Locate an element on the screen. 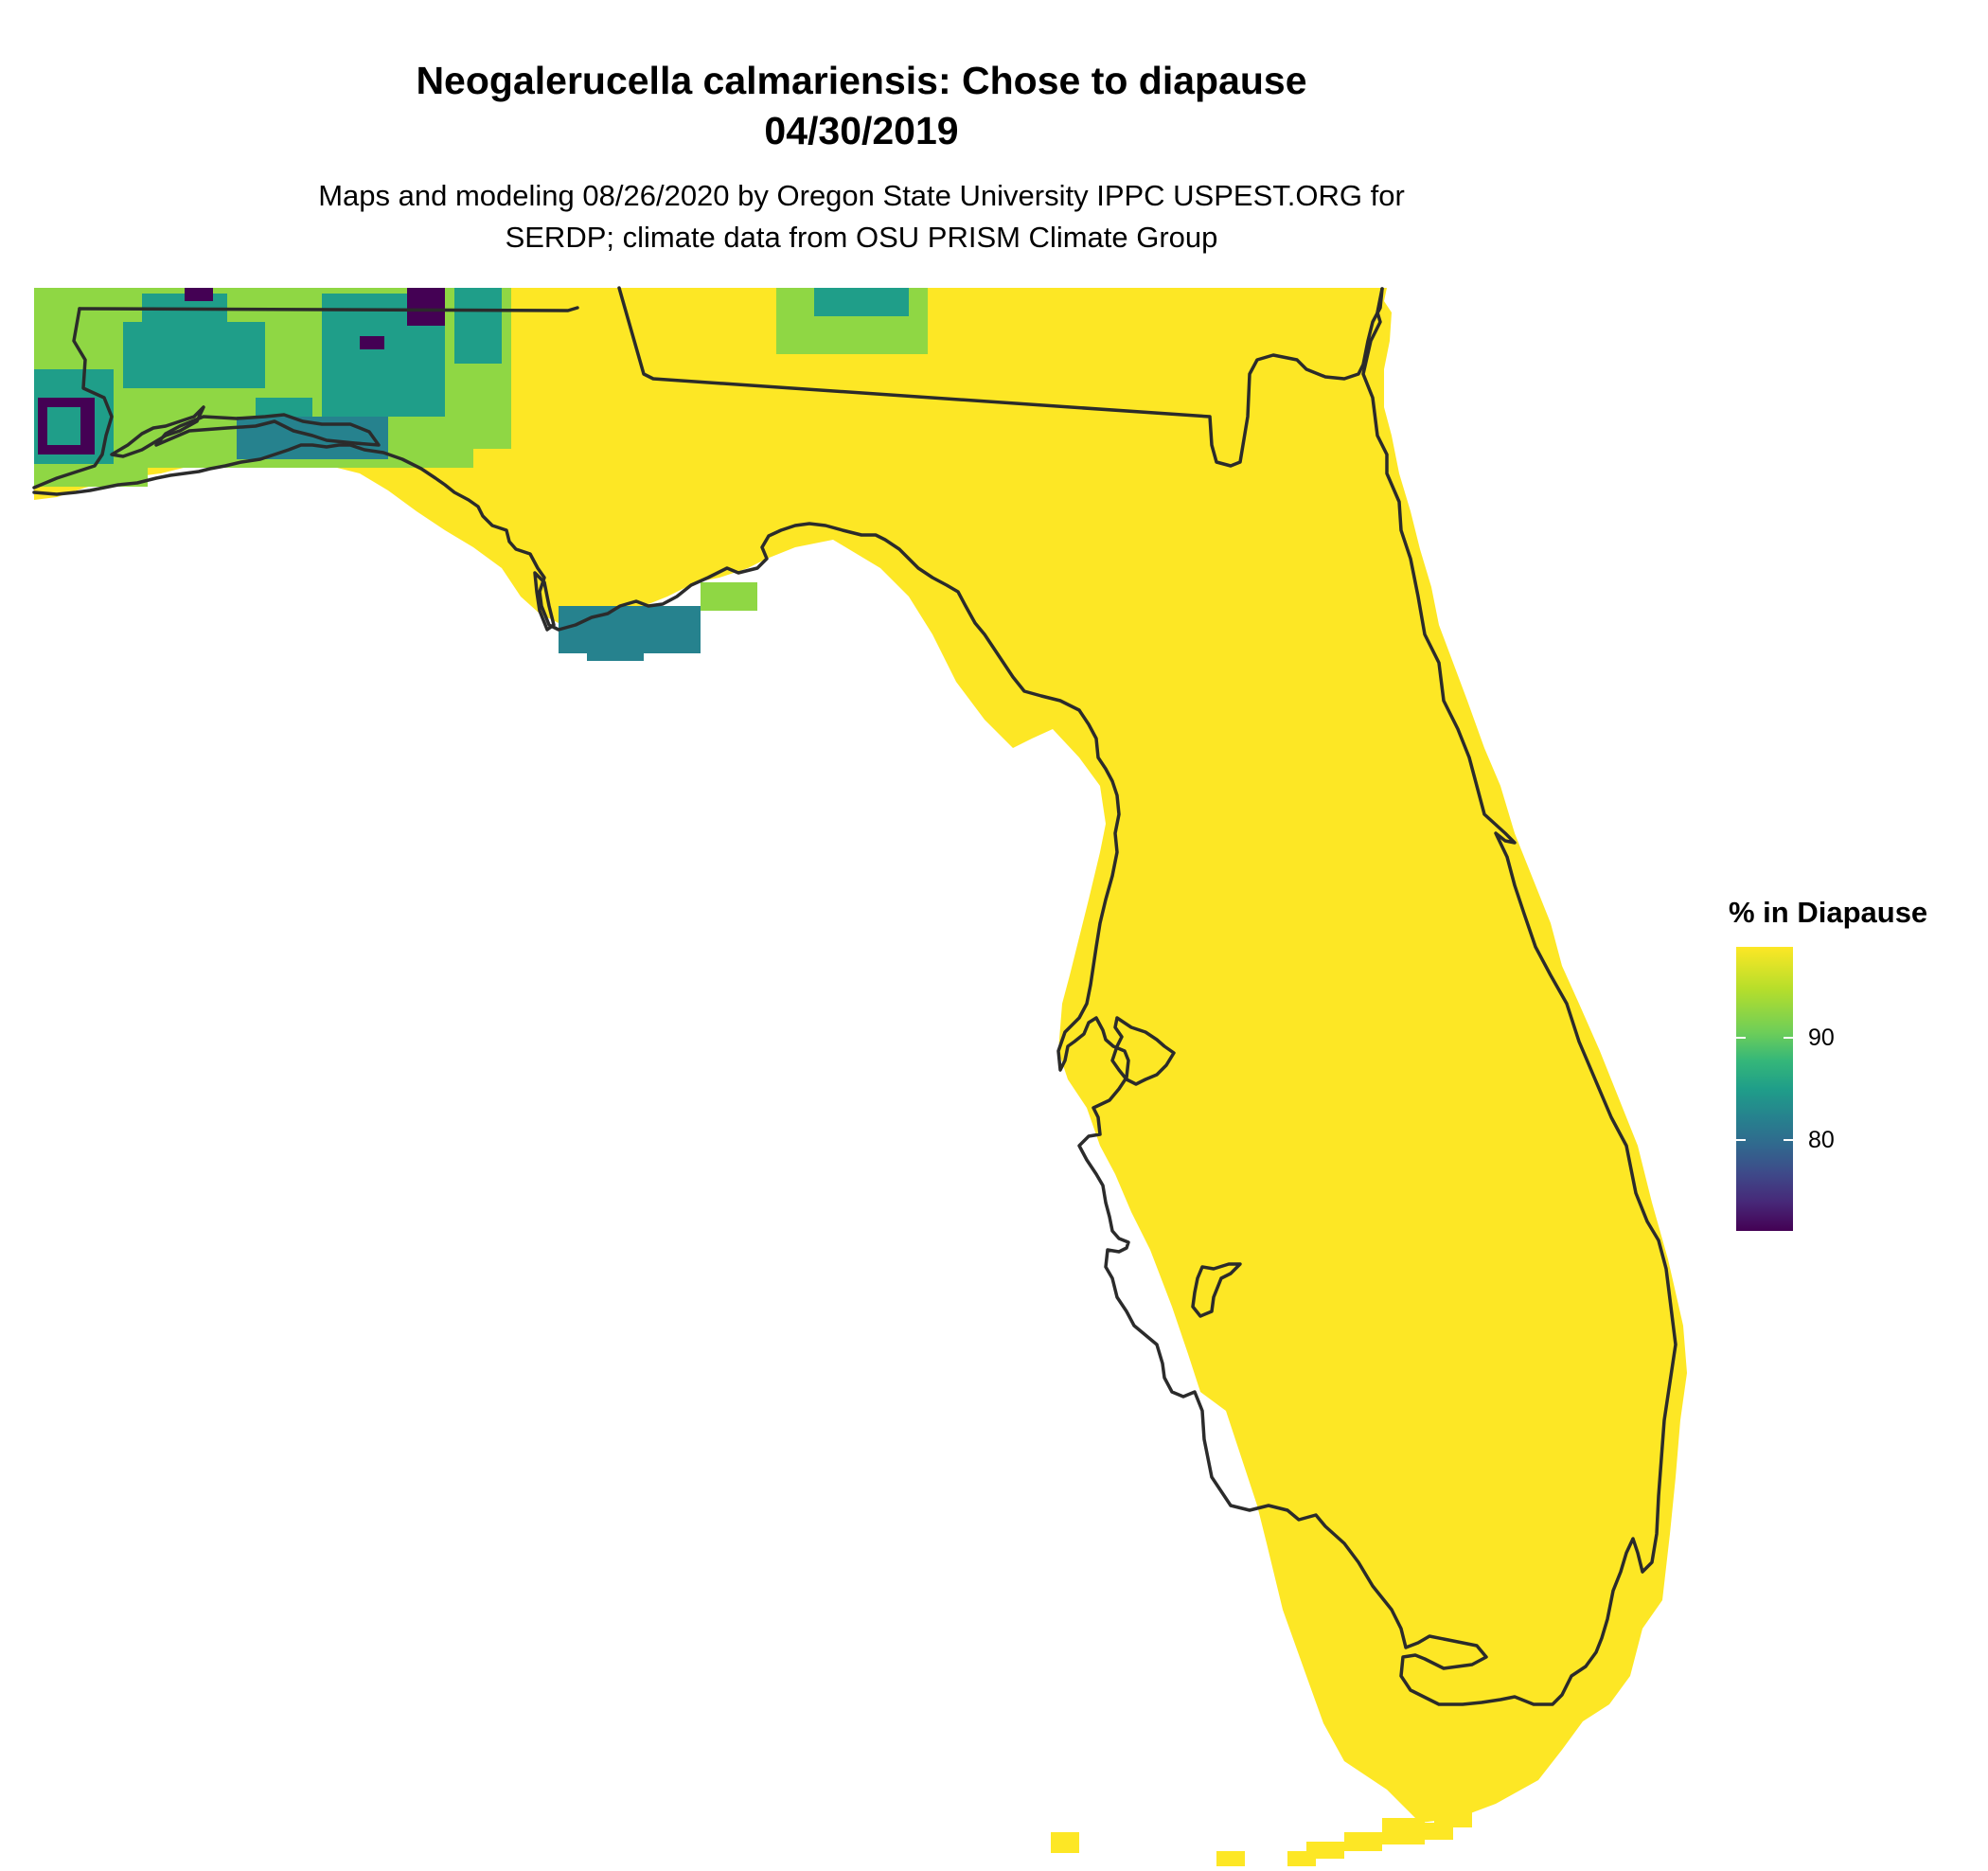  alabama-western-border is located at coordinates (73, 398).